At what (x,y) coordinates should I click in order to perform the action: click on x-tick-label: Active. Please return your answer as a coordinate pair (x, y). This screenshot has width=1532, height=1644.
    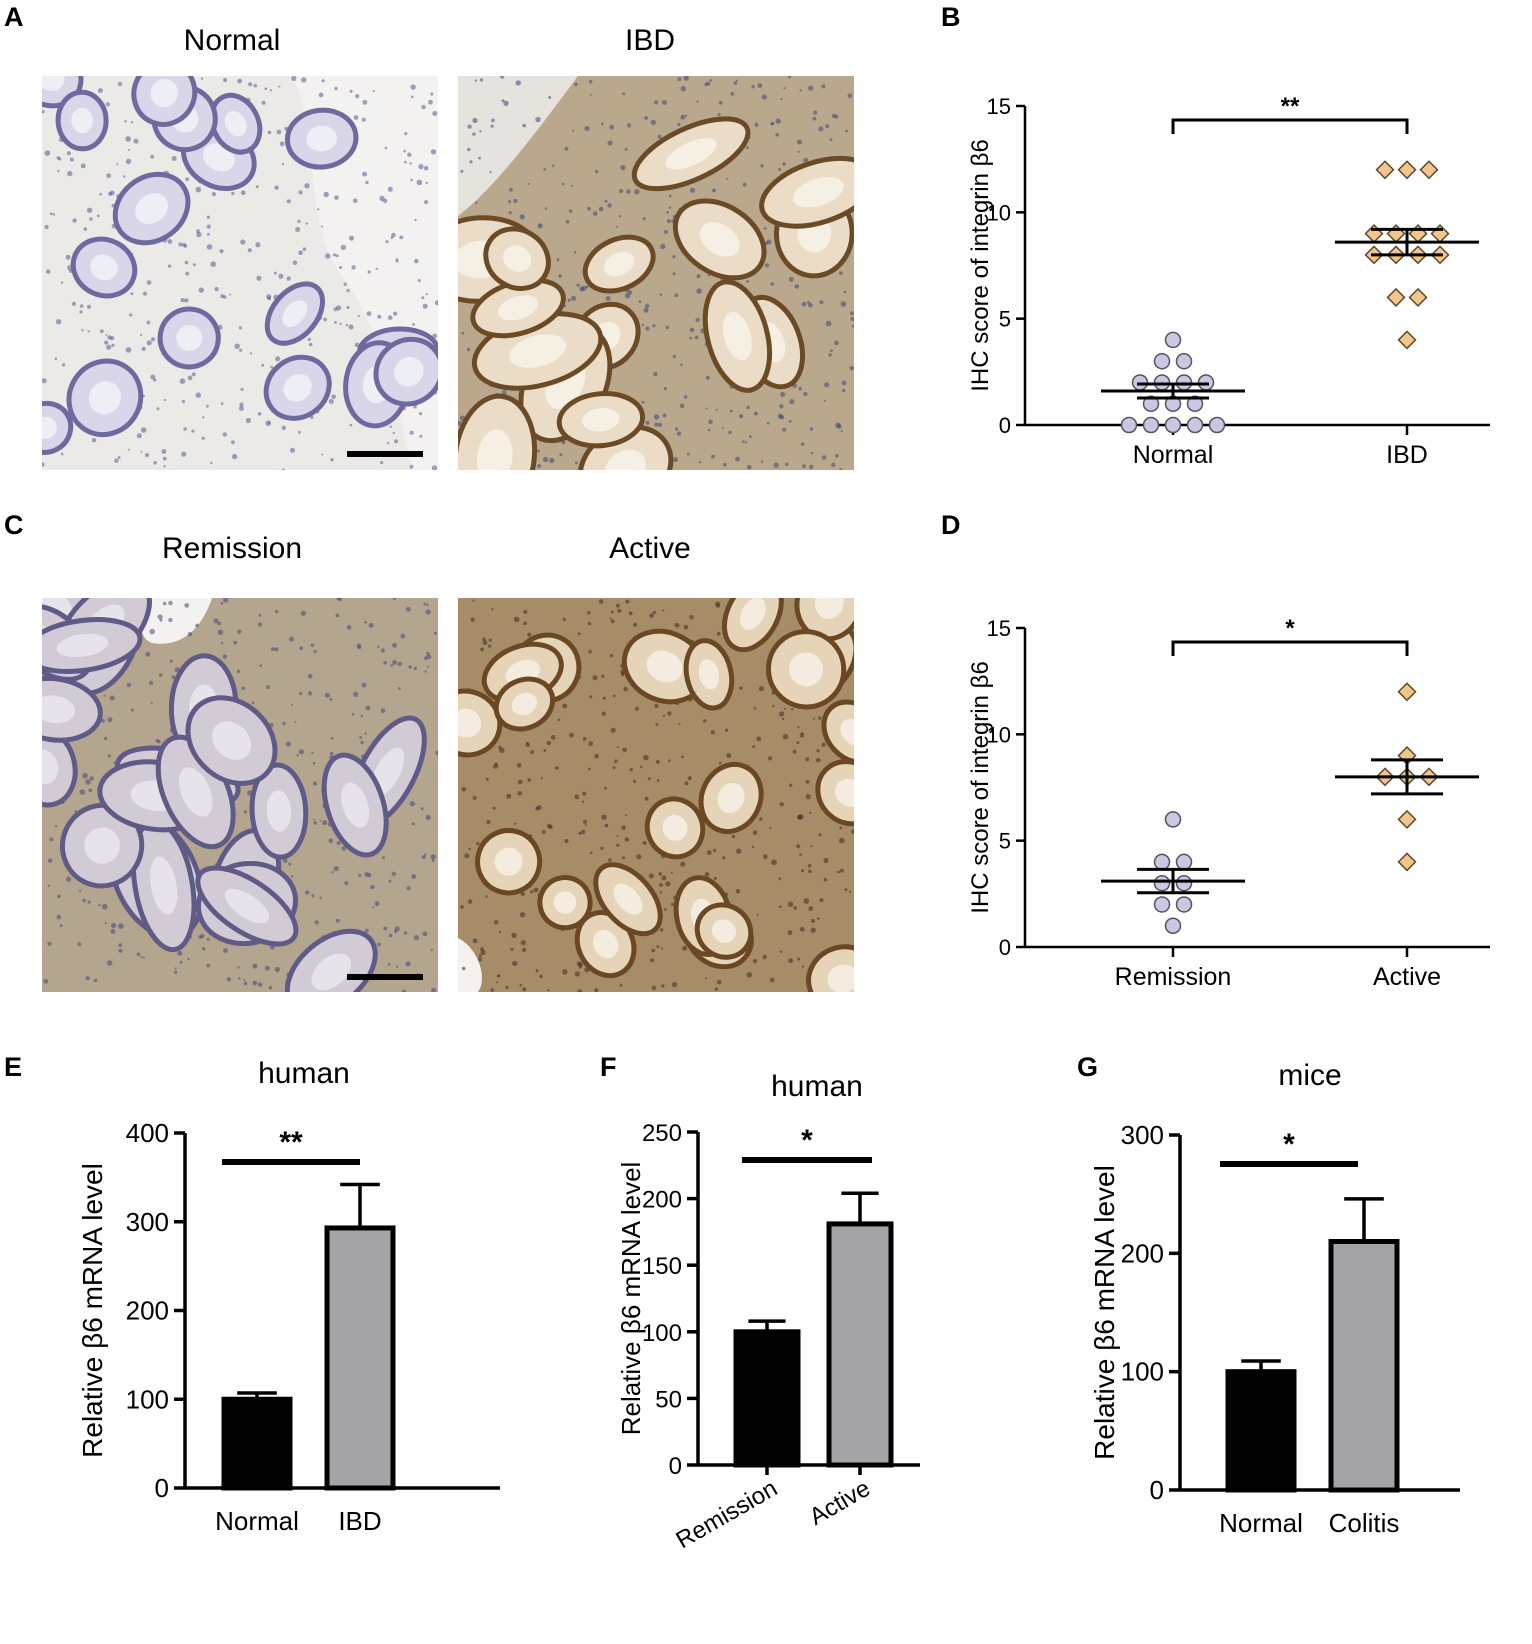
    Looking at the image, I should click on (1407, 977).